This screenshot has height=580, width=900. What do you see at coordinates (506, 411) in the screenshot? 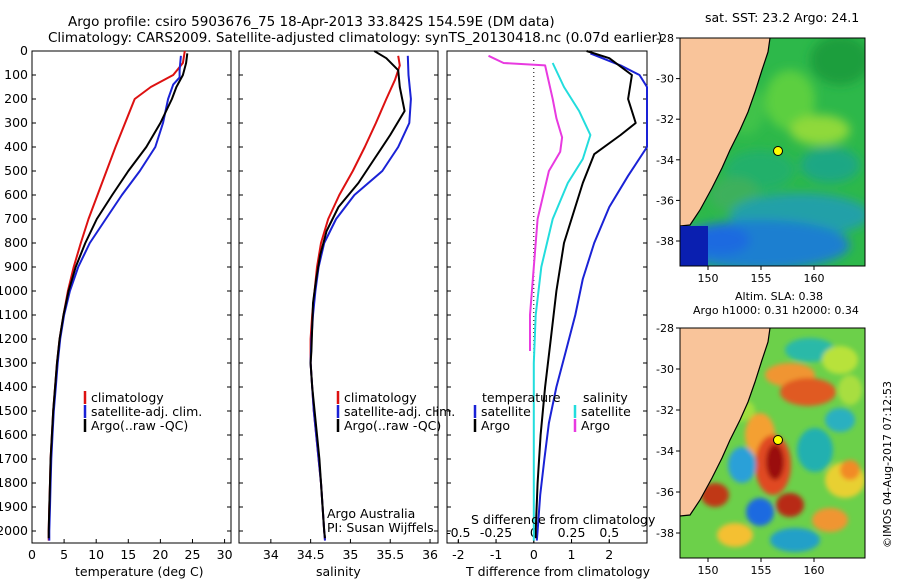
I see `legend-label-temp-satellite: satellite` at bounding box center [506, 411].